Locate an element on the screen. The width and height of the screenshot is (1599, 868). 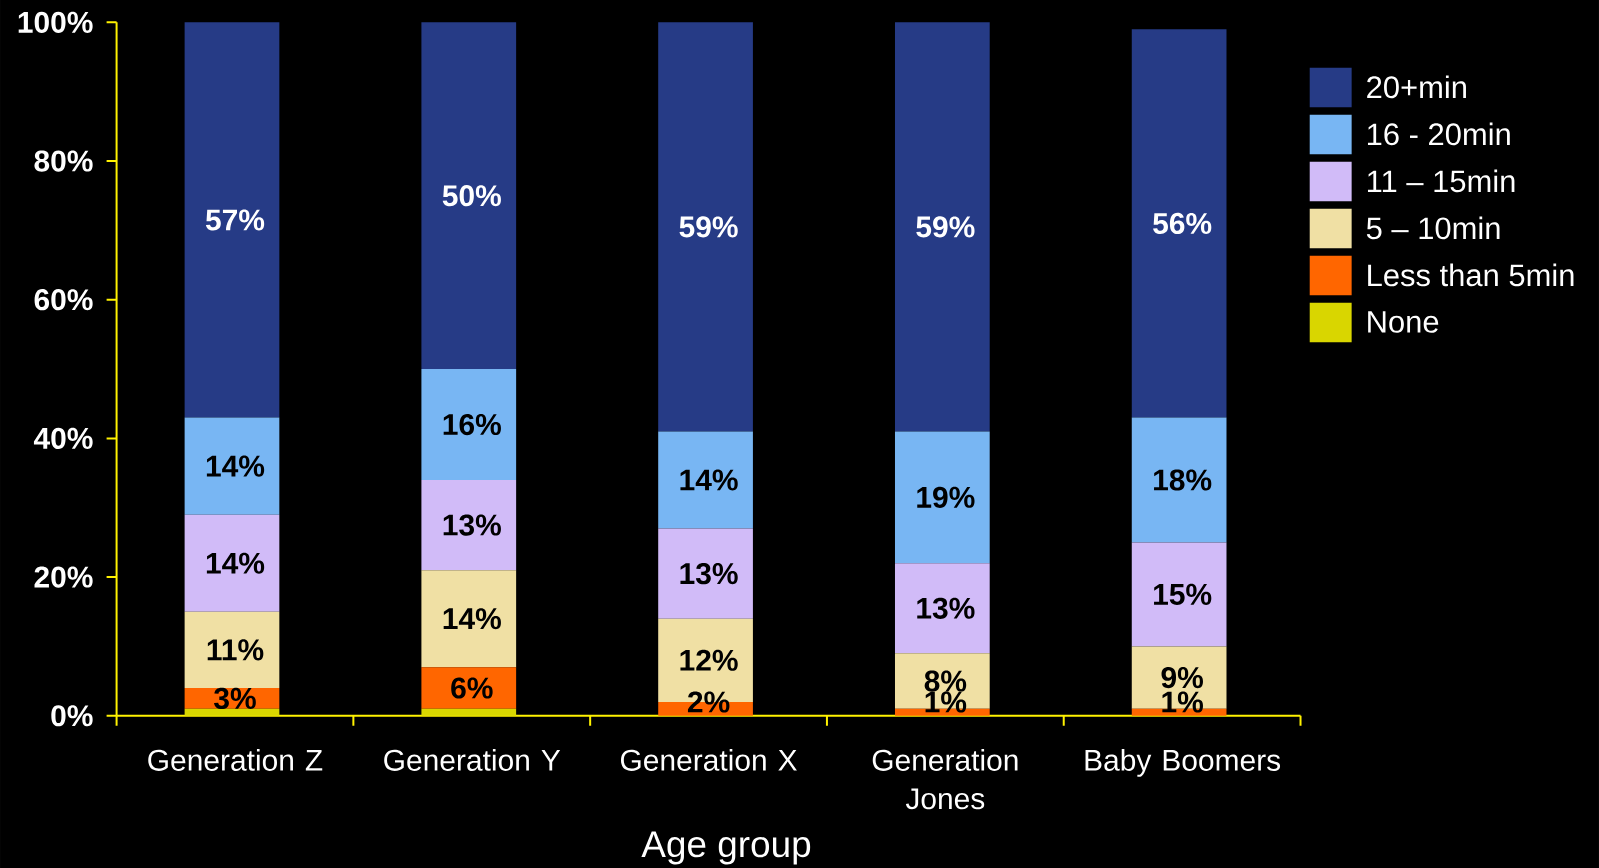
y-tick-label: 100% is located at coordinates (55, 22).